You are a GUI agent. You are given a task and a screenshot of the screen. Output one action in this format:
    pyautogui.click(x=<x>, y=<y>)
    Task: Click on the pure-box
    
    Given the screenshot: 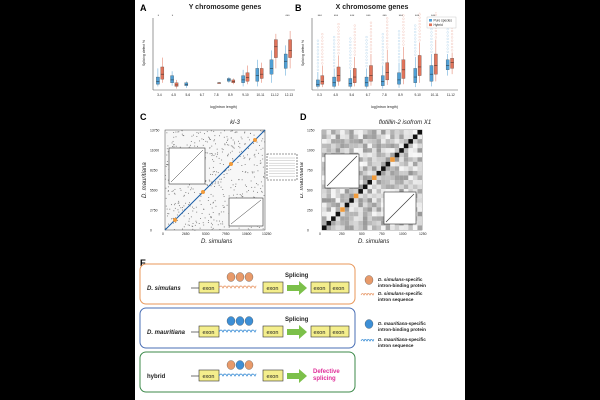 What is the action you would take?
    pyautogui.click(x=431, y=73)
    